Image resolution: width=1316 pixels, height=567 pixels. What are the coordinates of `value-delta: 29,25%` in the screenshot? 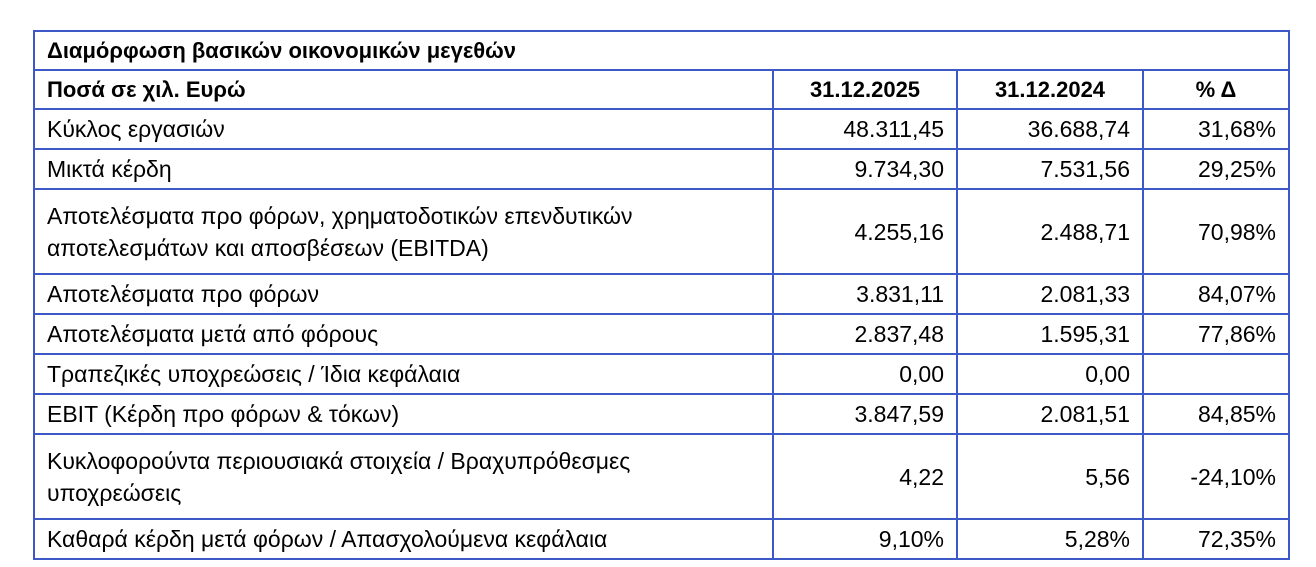 It's located at (1216, 169).